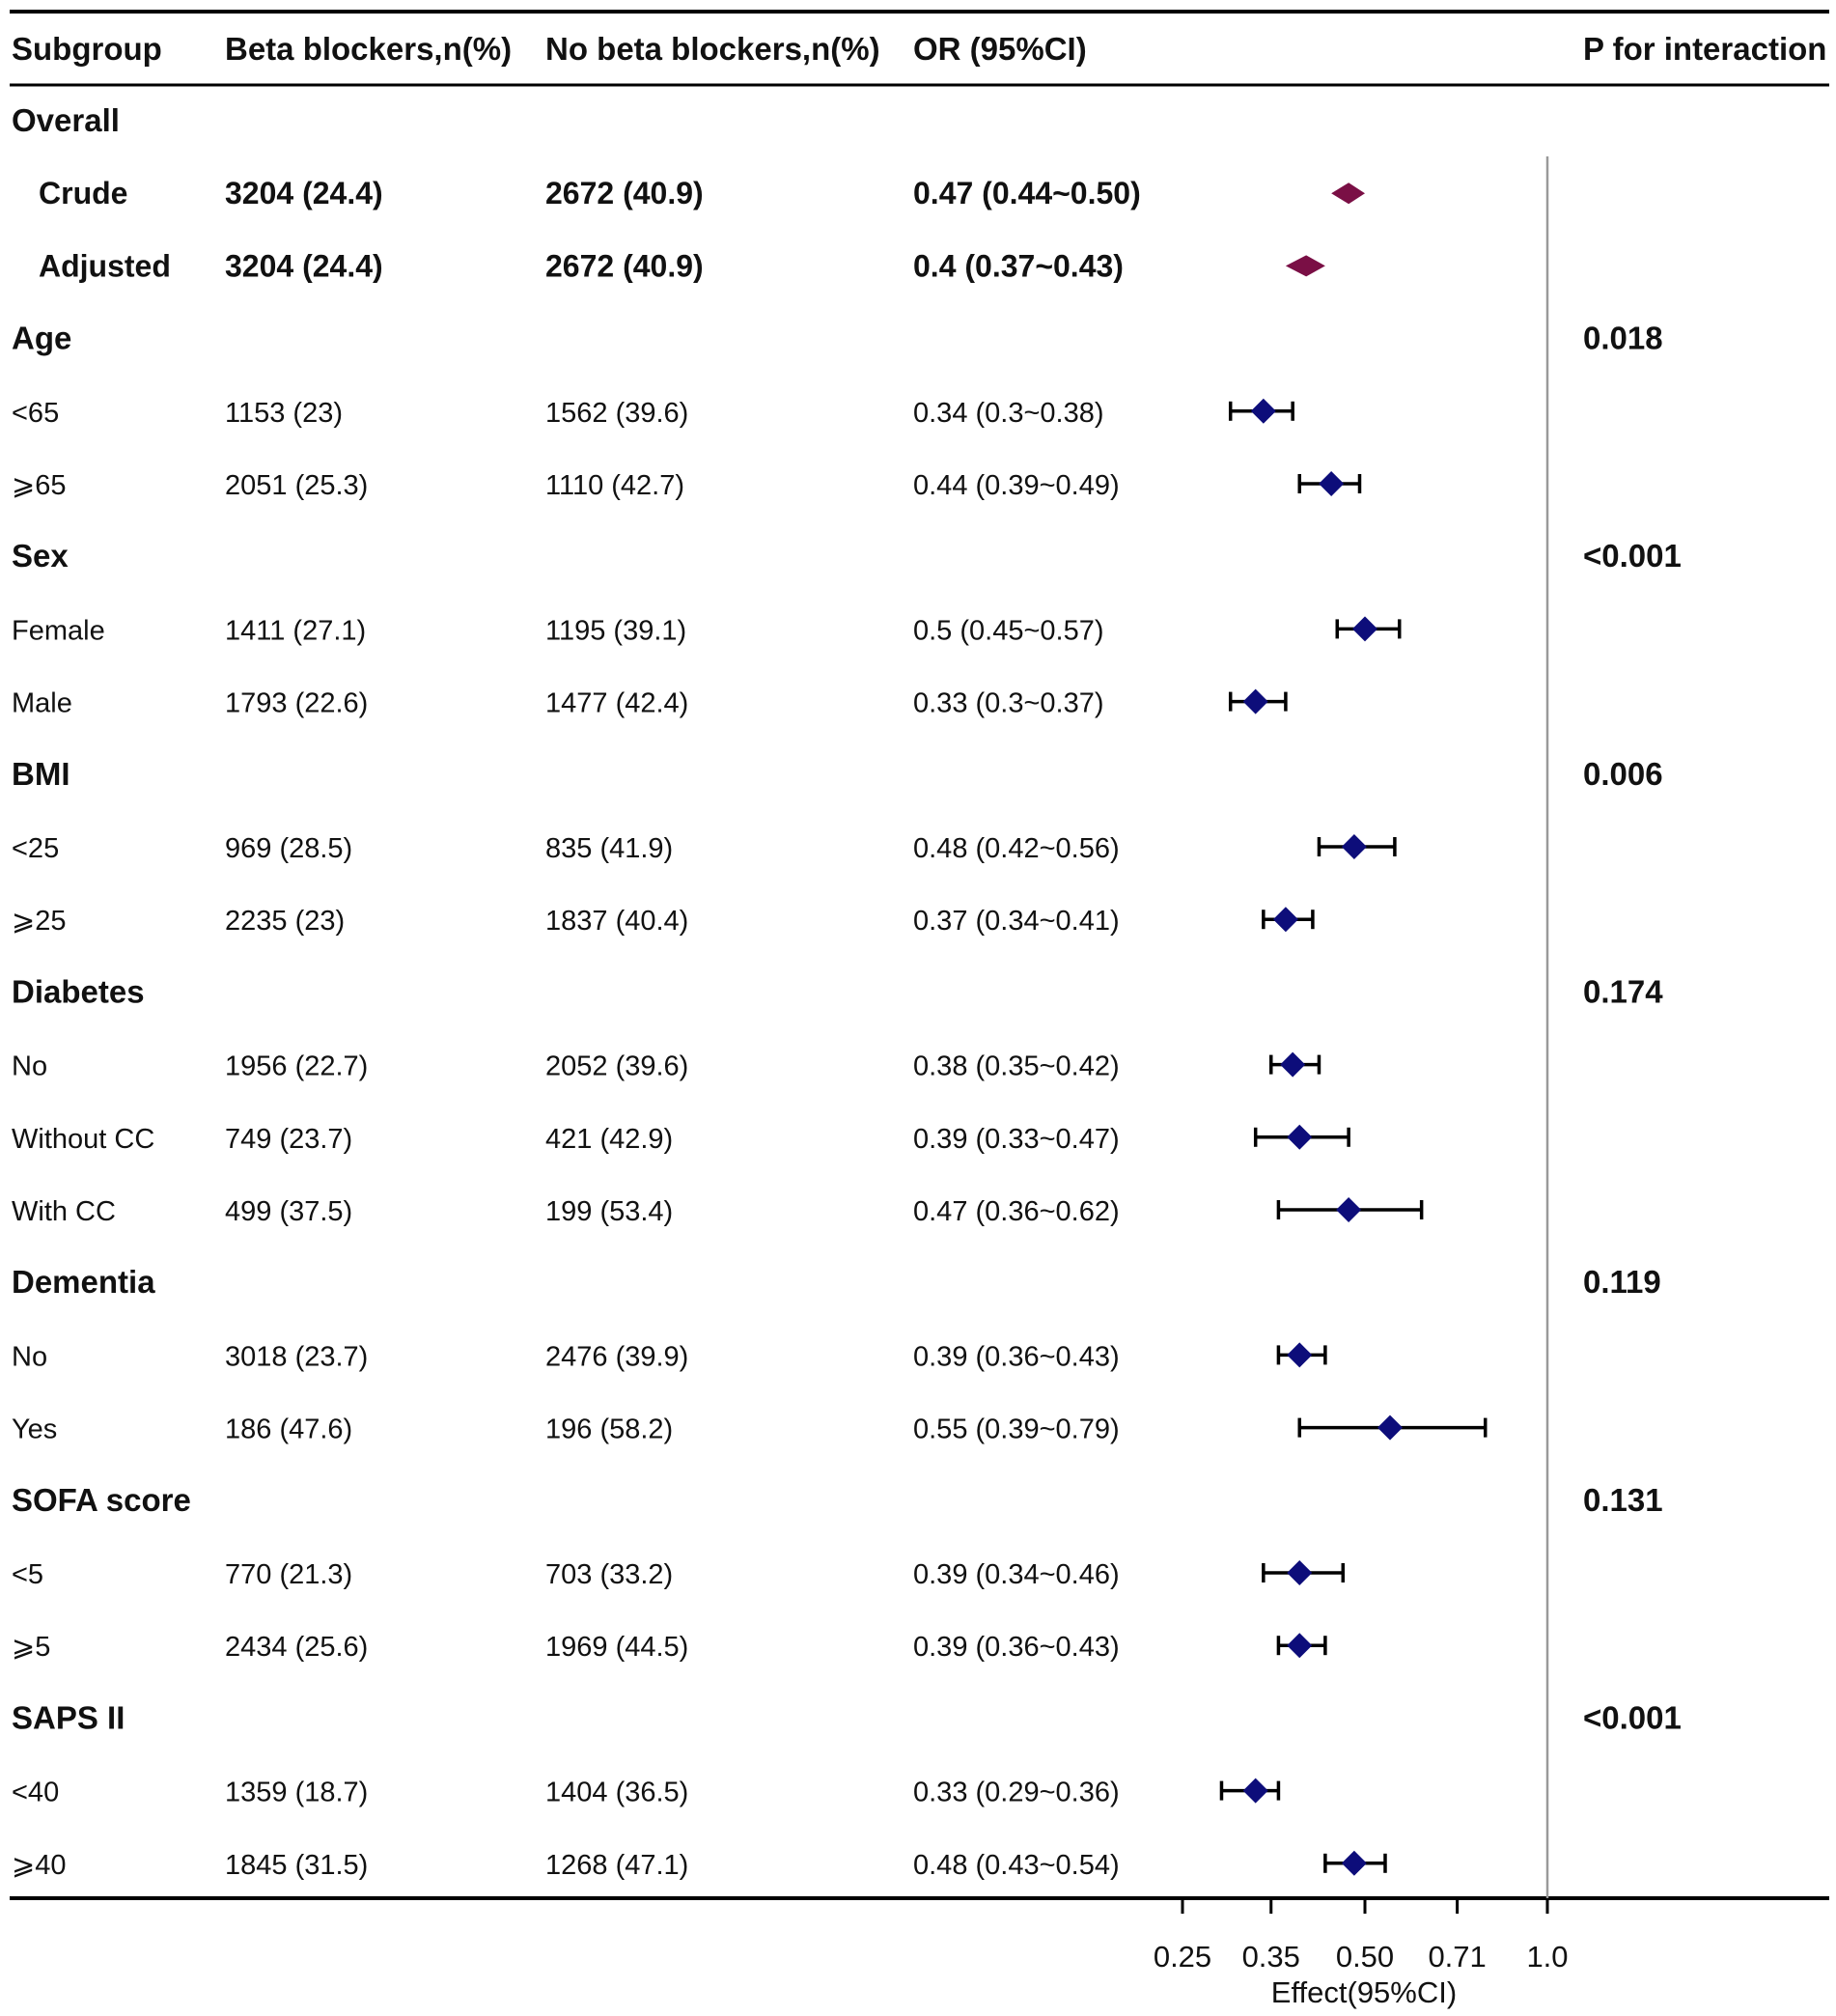 The width and height of the screenshot is (1836, 2016). I want to click on beta-value: 969 (28.5), so click(288, 849).